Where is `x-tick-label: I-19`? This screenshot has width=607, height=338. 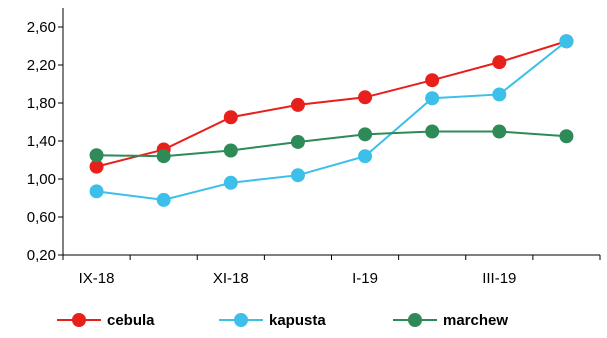
x-tick-label: I-19 is located at coordinates (365, 278).